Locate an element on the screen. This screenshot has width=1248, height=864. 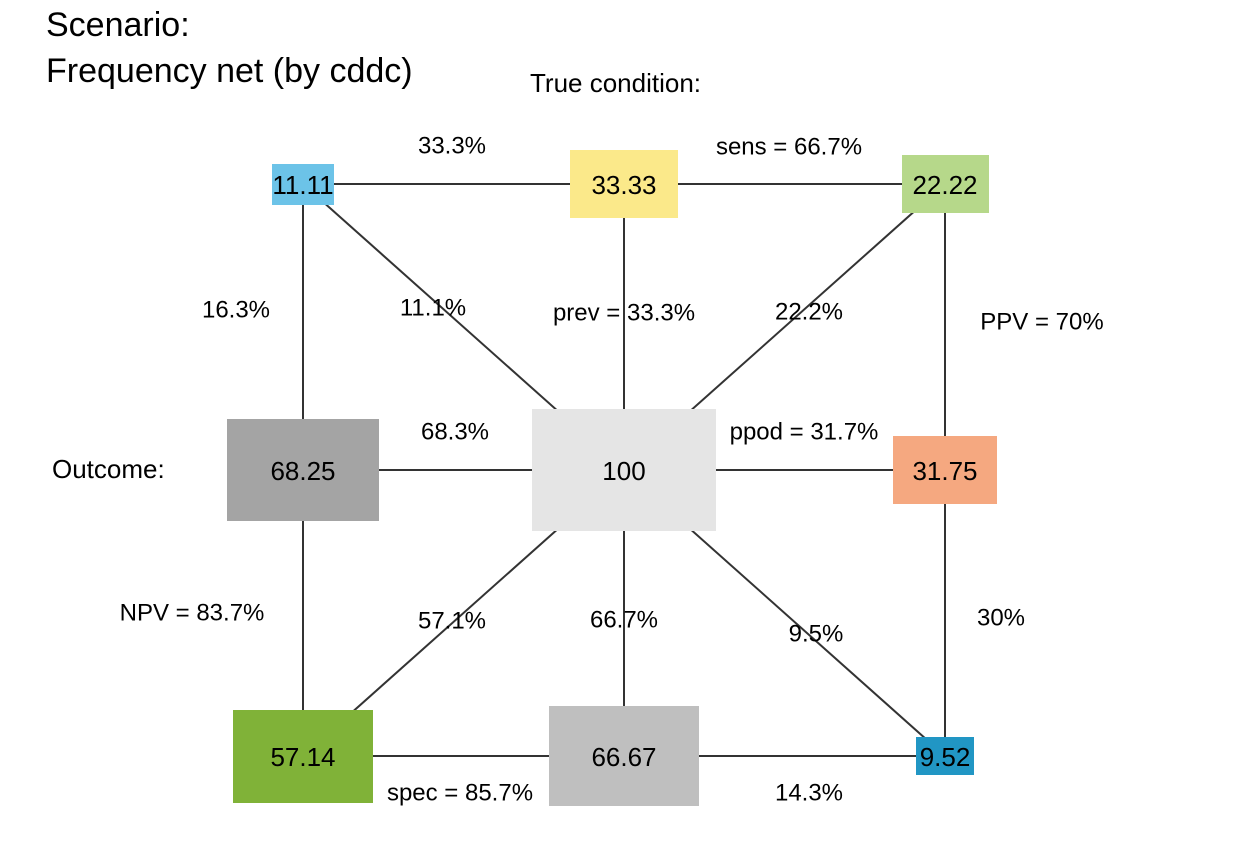
edge-label-diag-ur: 22.2% is located at coordinates (809, 312).